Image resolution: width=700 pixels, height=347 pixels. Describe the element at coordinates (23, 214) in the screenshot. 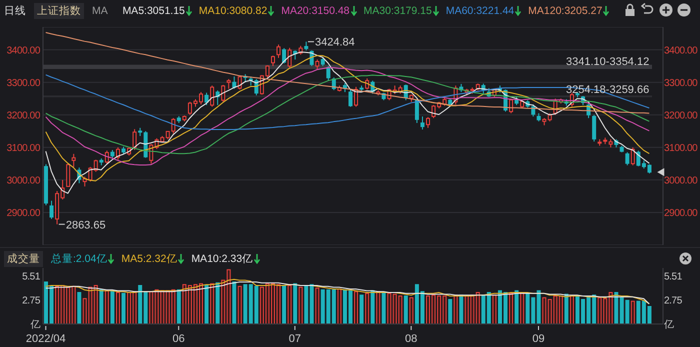

I see `y-tick-label: 2900.00` at that location.